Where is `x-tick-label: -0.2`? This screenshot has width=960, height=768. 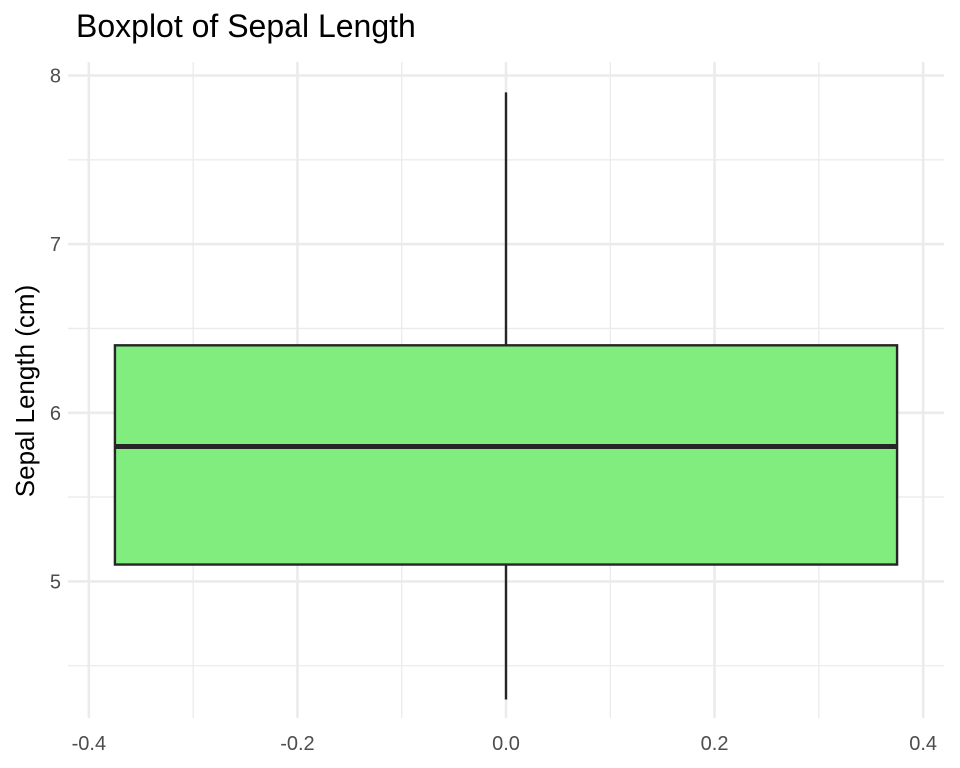
x-tick-label: -0.2 is located at coordinates (297, 744).